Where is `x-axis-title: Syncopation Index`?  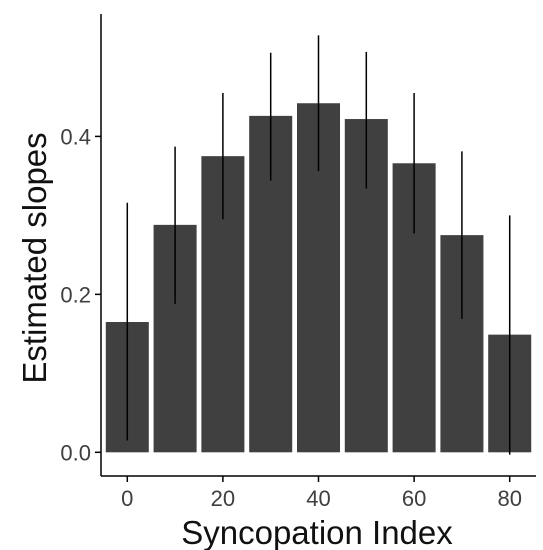
x-axis-title: Syncopation Index is located at coordinates (317, 532).